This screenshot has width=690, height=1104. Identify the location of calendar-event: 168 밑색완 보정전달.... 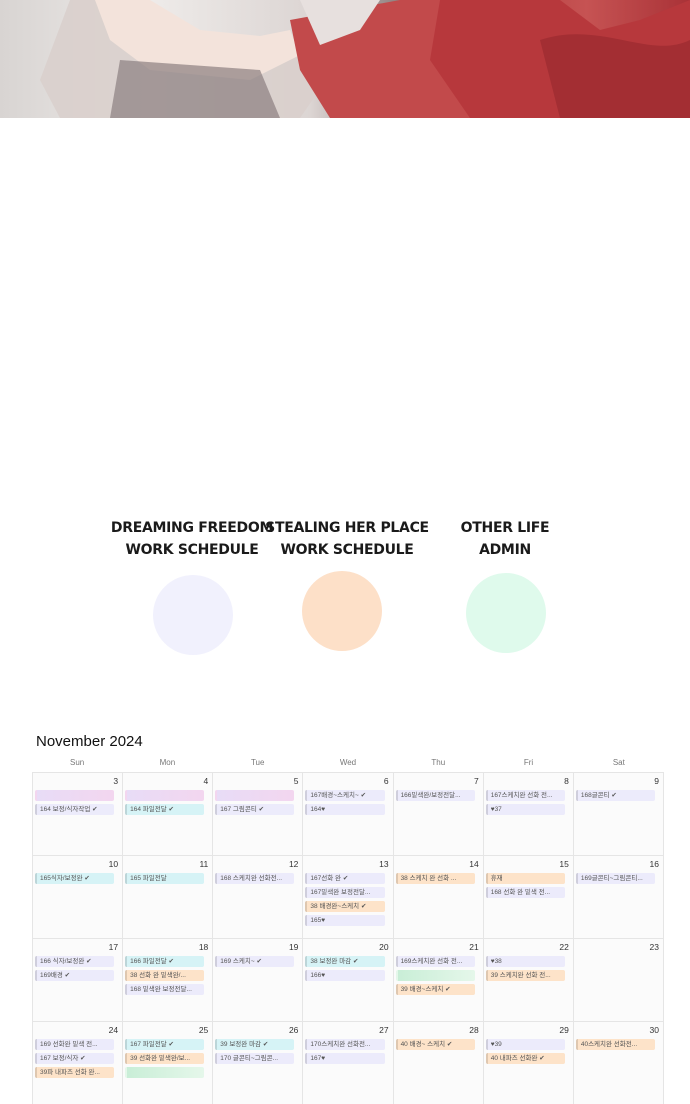
(165, 989).